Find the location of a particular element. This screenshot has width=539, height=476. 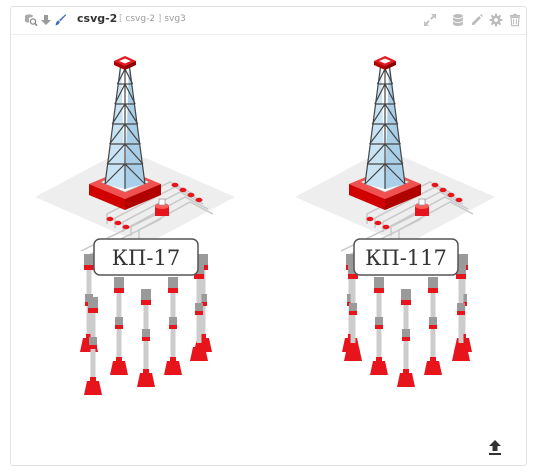

subtitle-bracket-open: [ is located at coordinates (121, 19).